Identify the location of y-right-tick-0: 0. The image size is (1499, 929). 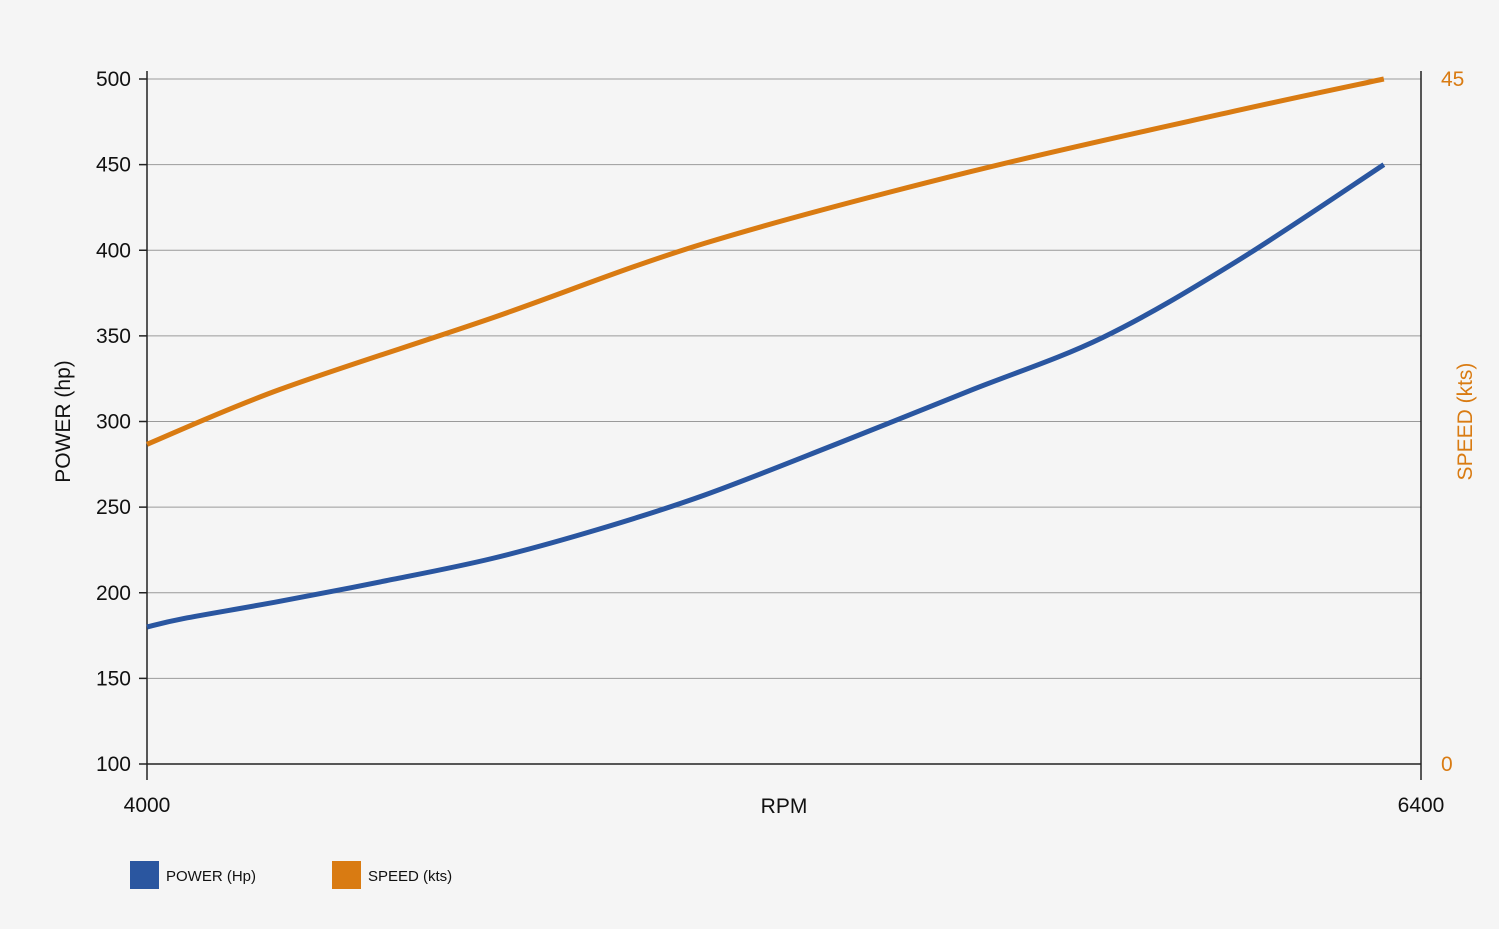
(1447, 764).